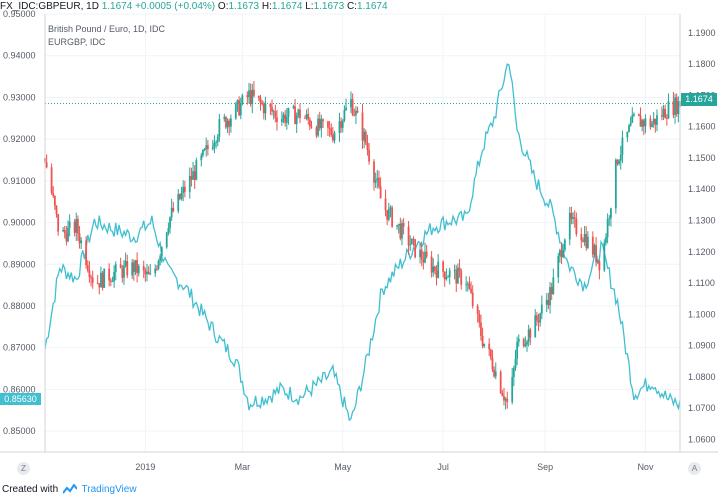 The image size is (718, 499). What do you see at coordinates (19, 139) in the screenshot?
I see `left-tick-label: 0.92000` at bounding box center [19, 139].